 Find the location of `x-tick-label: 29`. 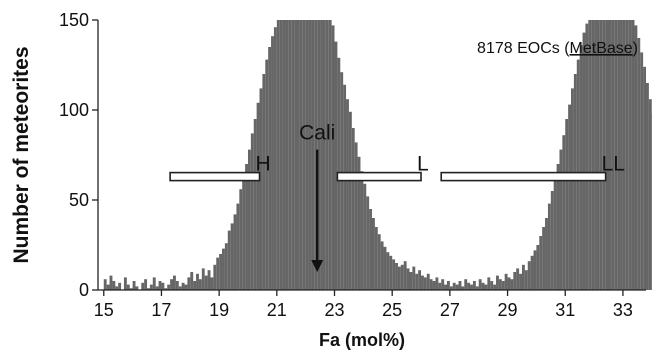

x-tick-label: 29 is located at coordinates (508, 310).